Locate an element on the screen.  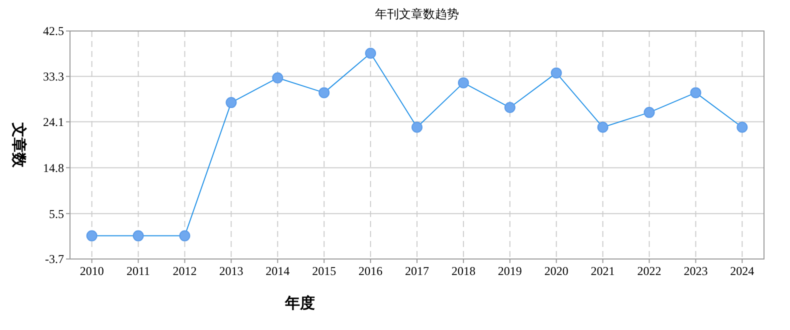
x-tick-label: 2012 is located at coordinates (184, 271).